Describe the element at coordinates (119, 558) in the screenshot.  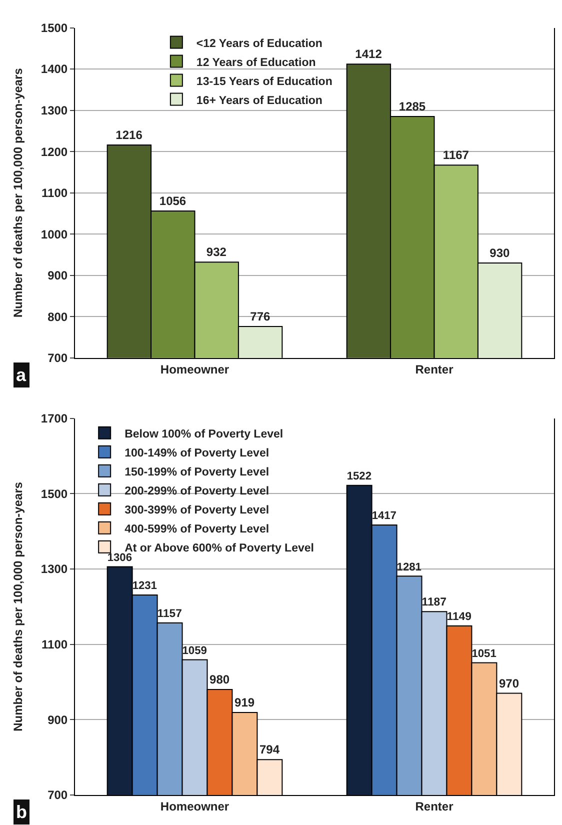
I see `data-label: 1306` at that location.